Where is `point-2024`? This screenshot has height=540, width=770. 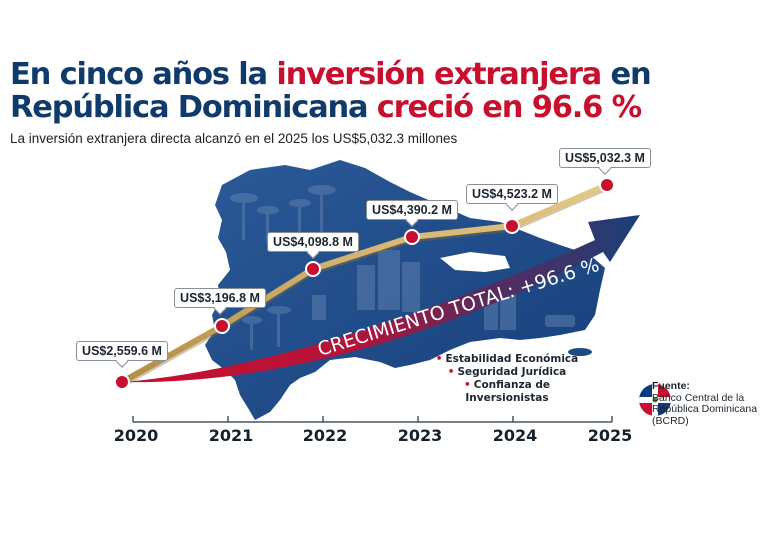 point-2024 is located at coordinates (512, 226).